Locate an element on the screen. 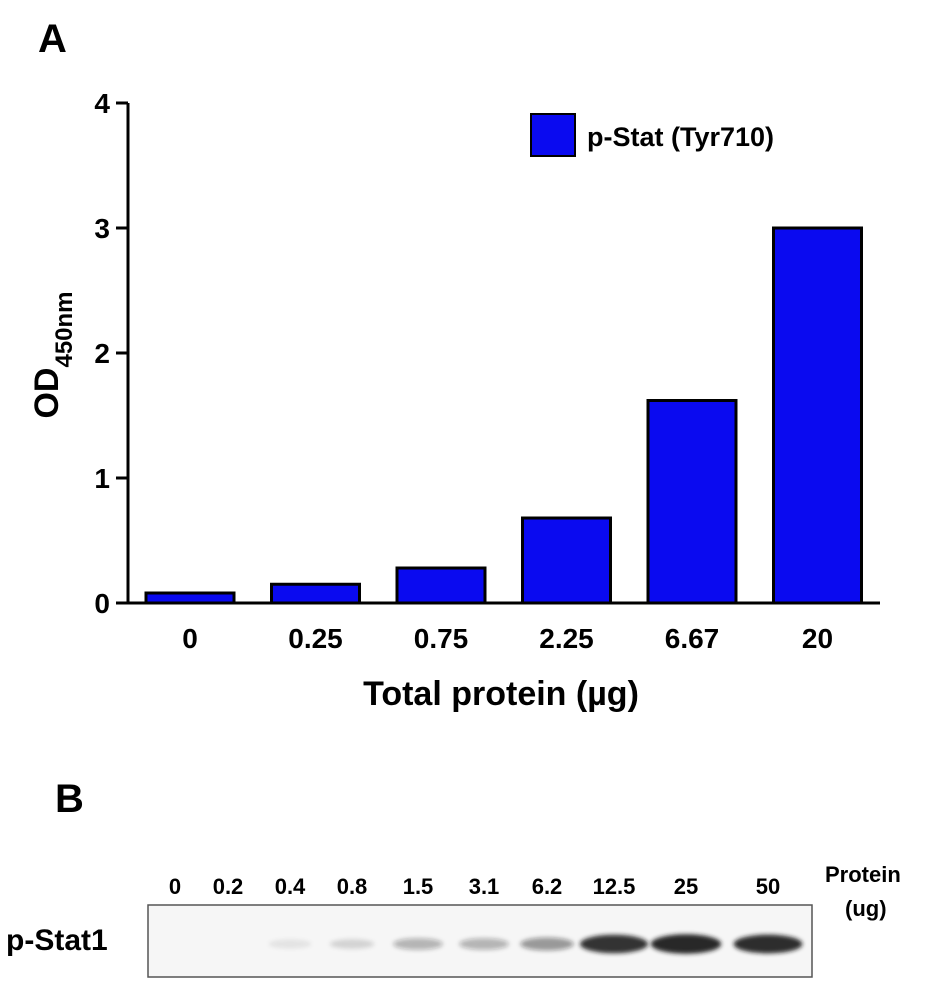  lane-label: 25 is located at coordinates (686, 886).